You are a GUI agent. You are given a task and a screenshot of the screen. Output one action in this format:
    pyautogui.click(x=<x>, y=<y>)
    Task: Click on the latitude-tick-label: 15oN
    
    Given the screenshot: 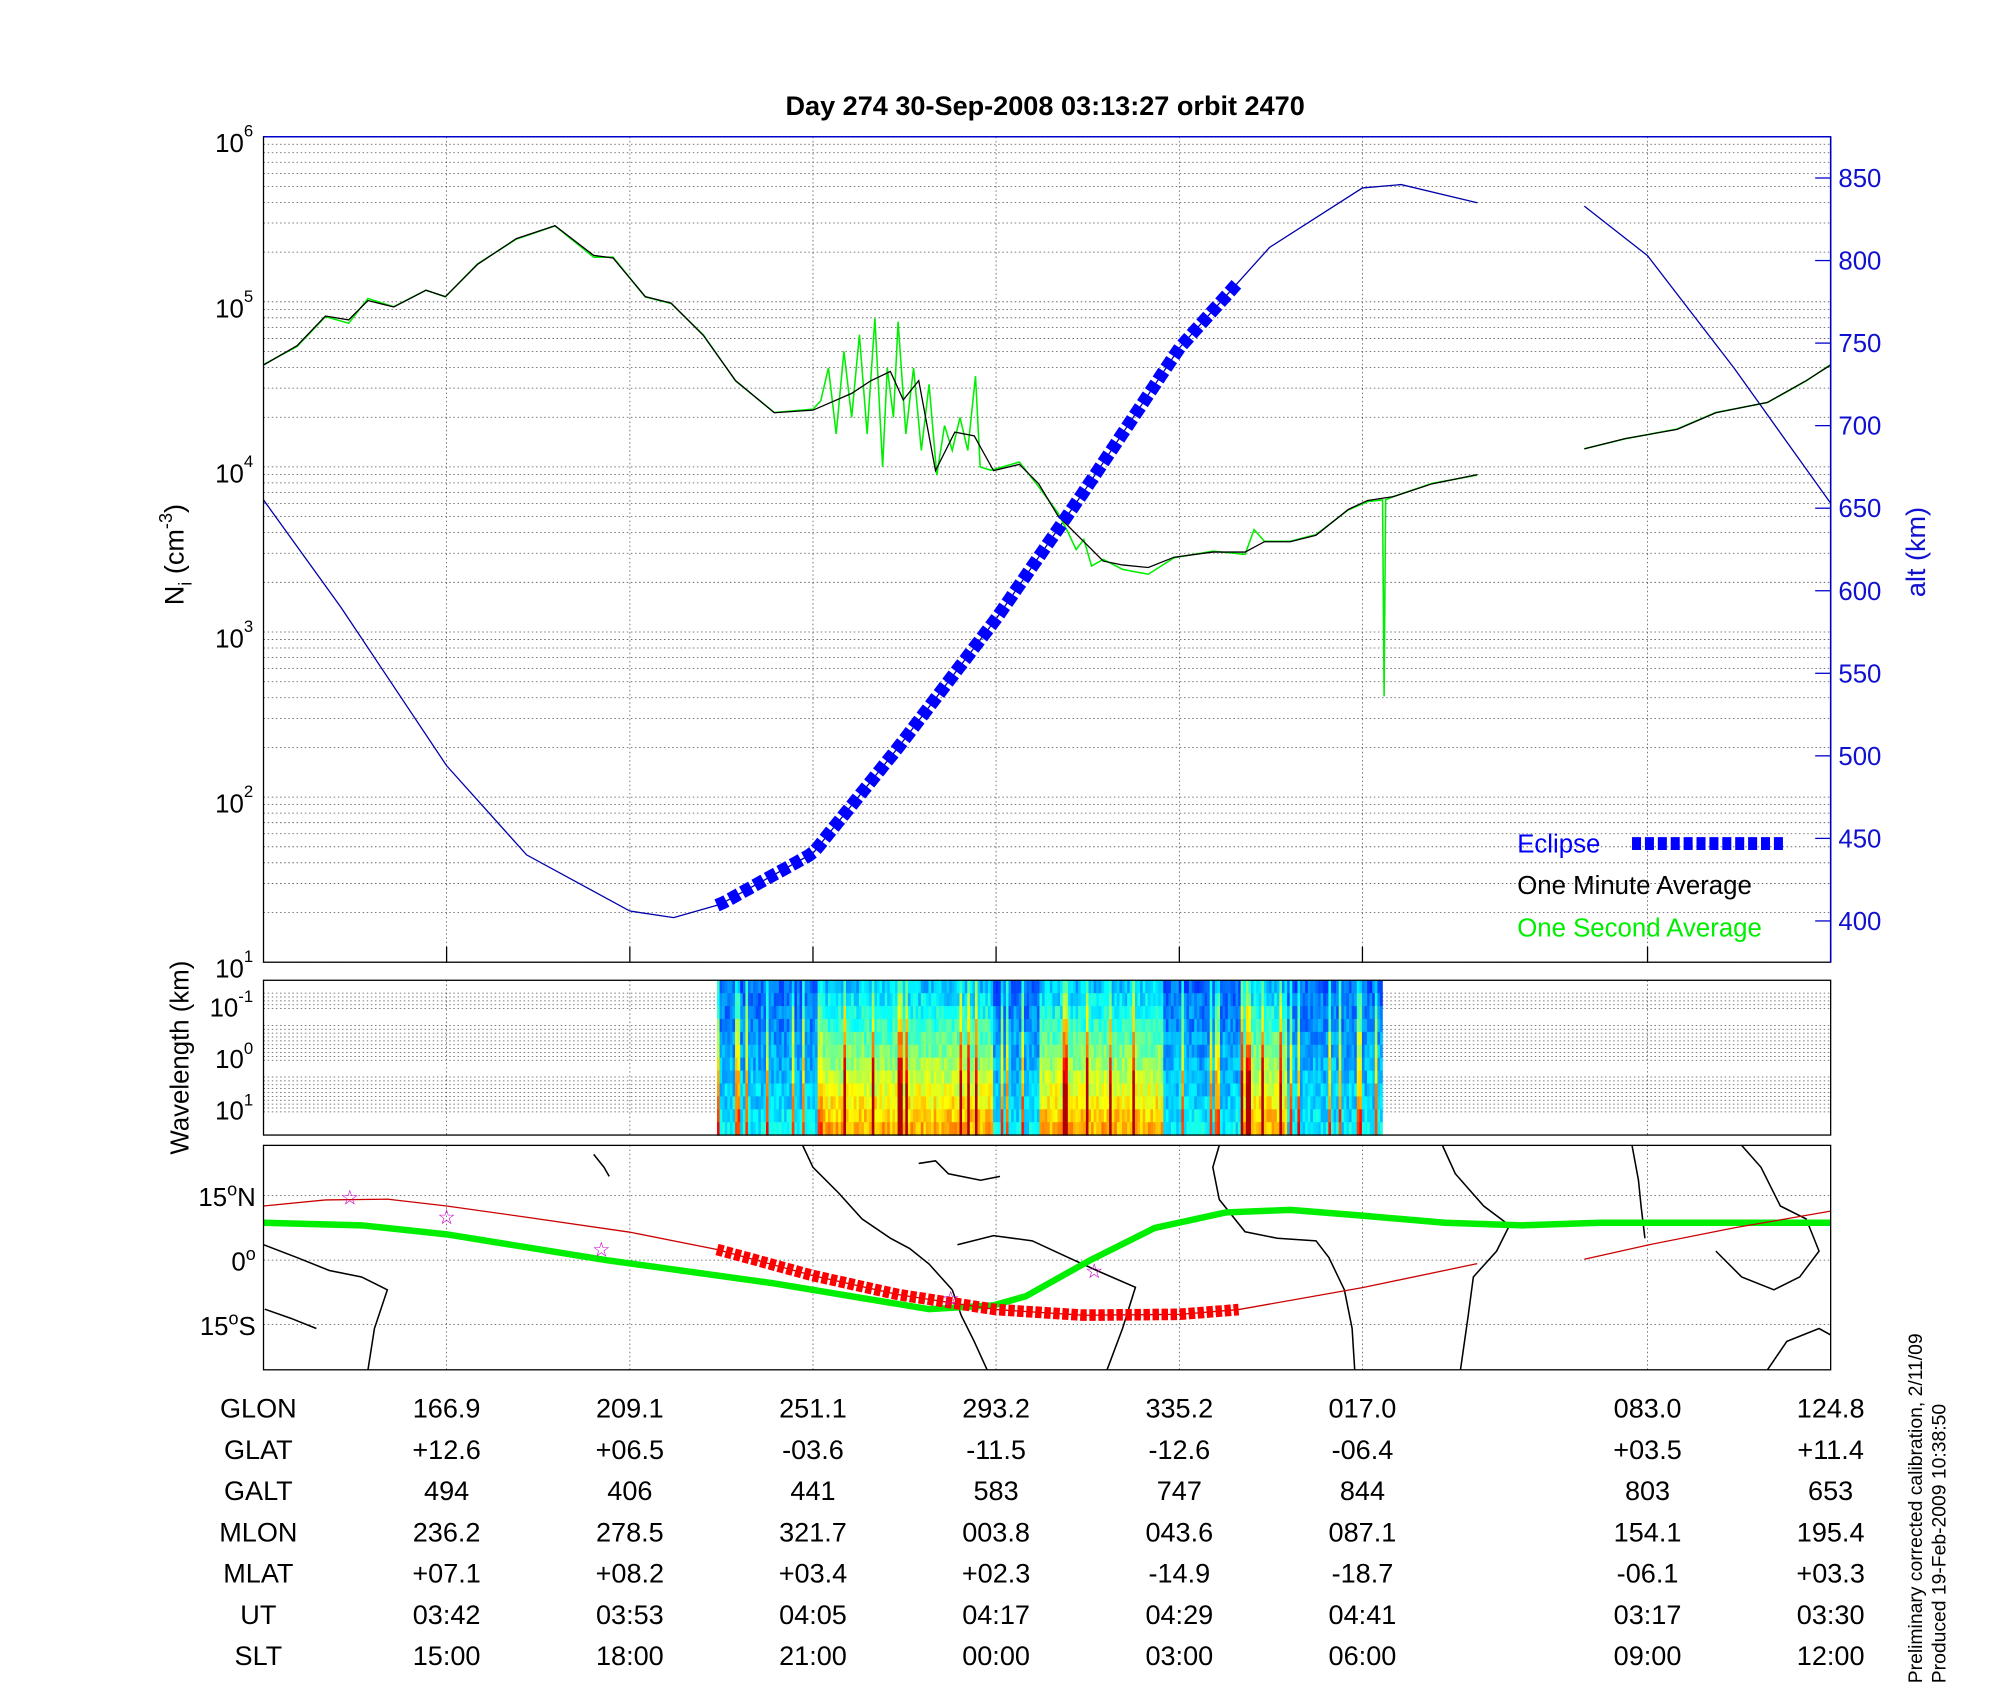 What is the action you would take?
    pyautogui.click(x=226, y=1196)
    